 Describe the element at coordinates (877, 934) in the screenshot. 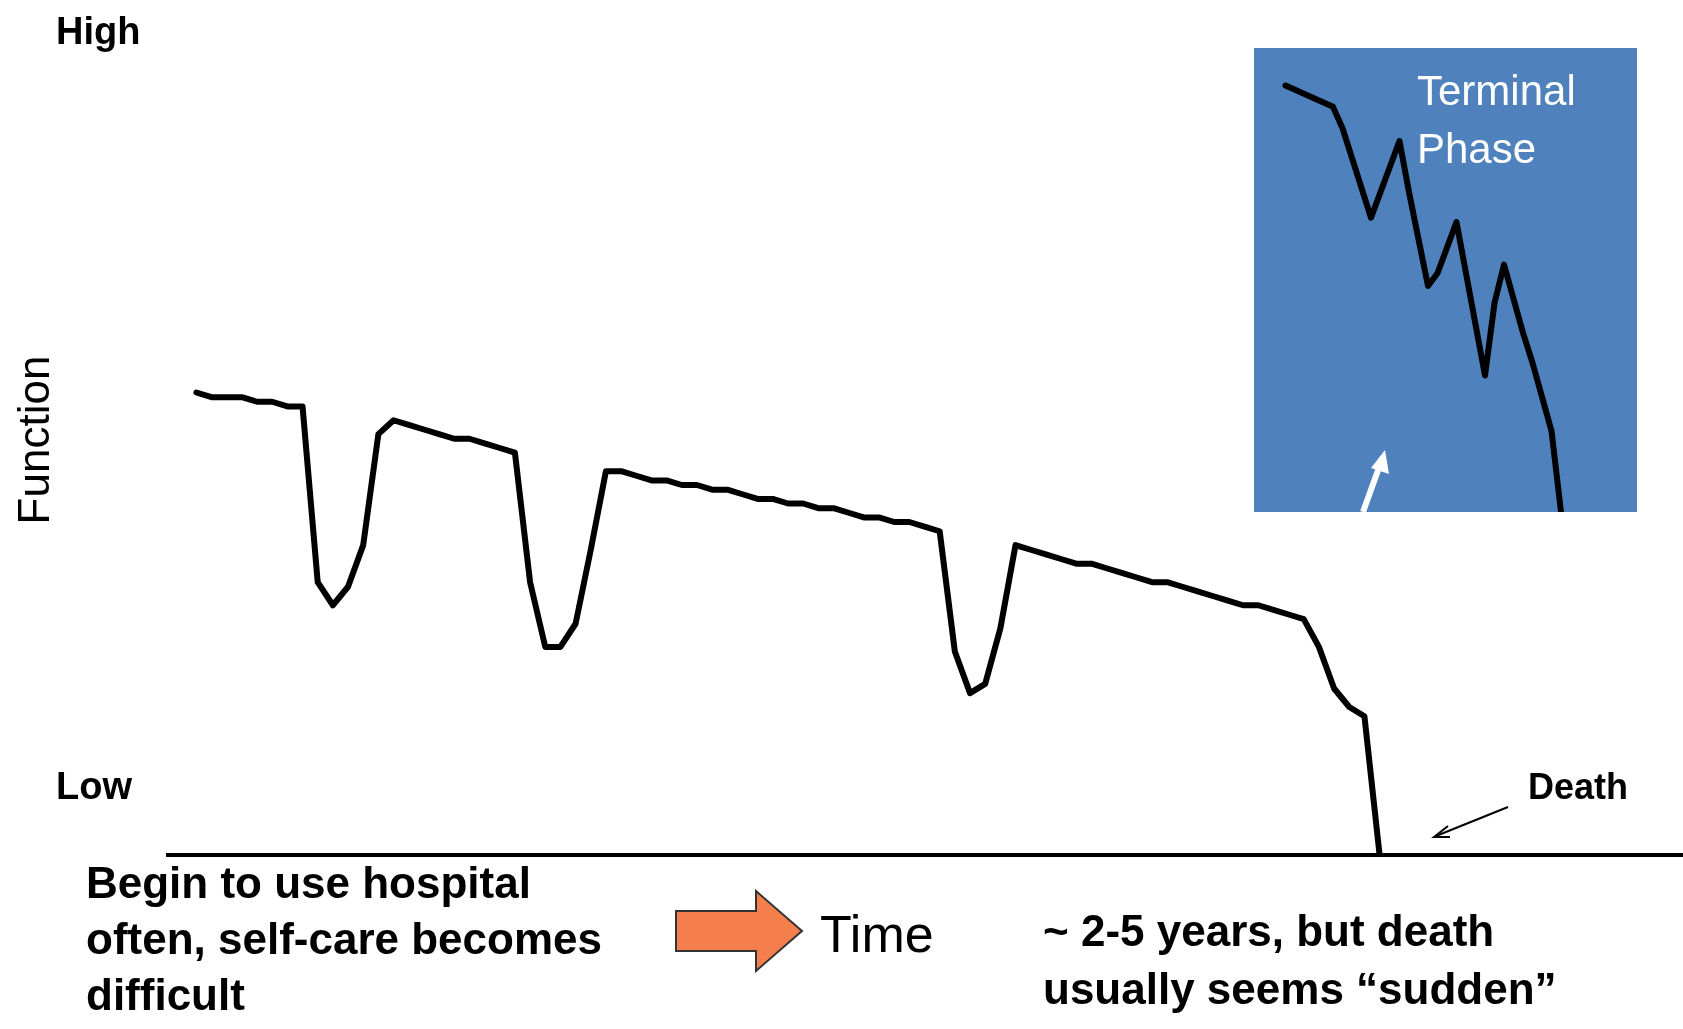

I see `x-axis-title: Time` at that location.